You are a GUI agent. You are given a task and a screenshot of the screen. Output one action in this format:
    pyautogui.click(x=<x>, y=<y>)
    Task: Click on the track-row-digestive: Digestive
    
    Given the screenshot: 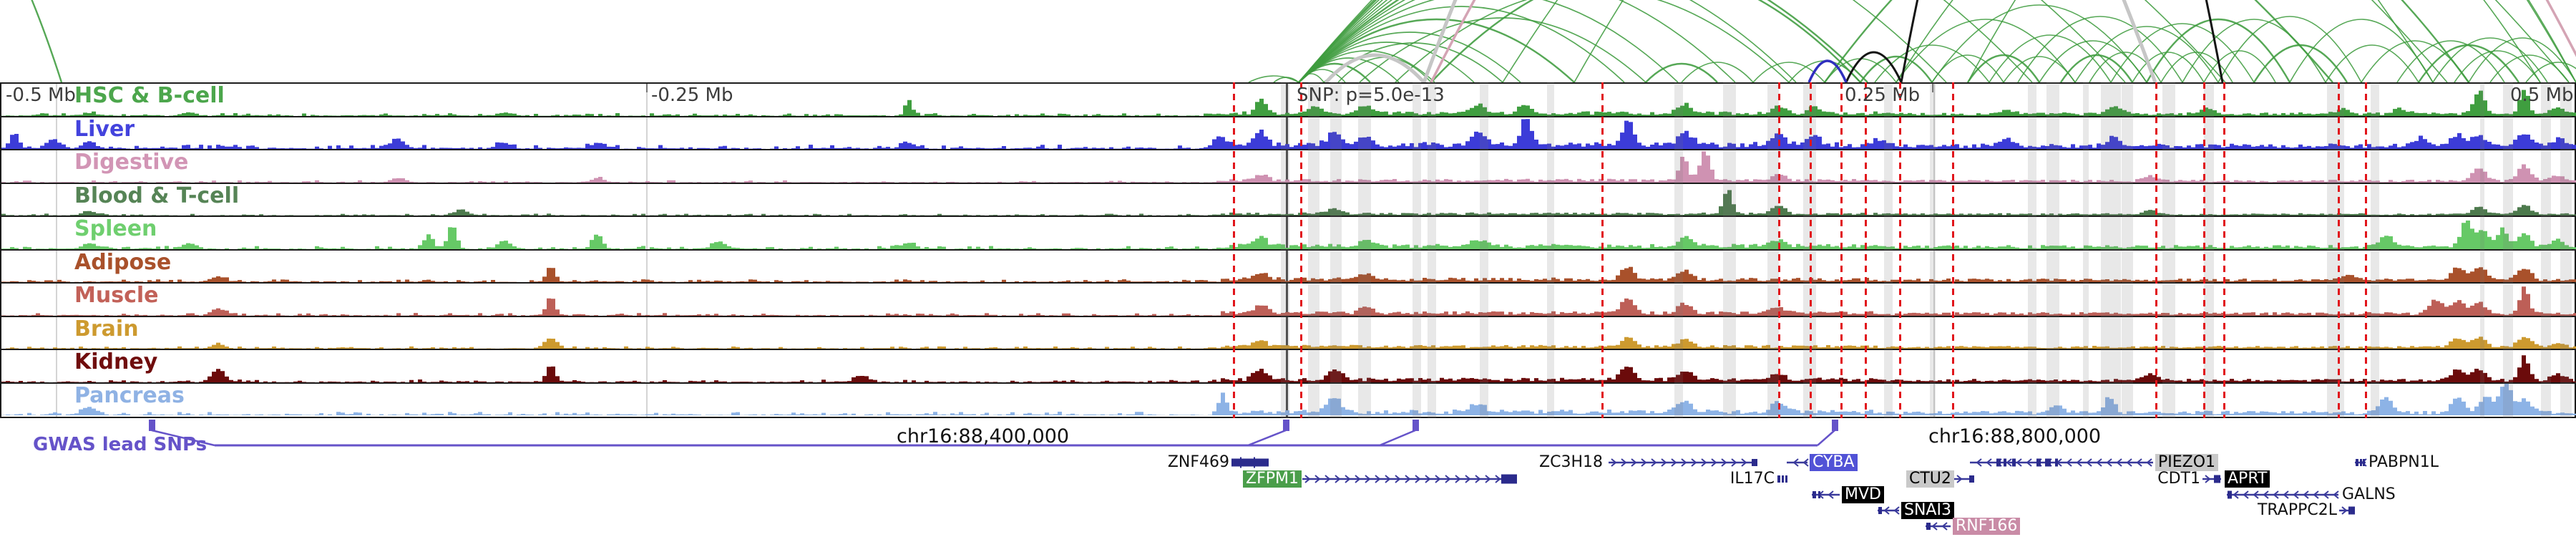 What is the action you would take?
    pyautogui.click(x=1288, y=166)
    